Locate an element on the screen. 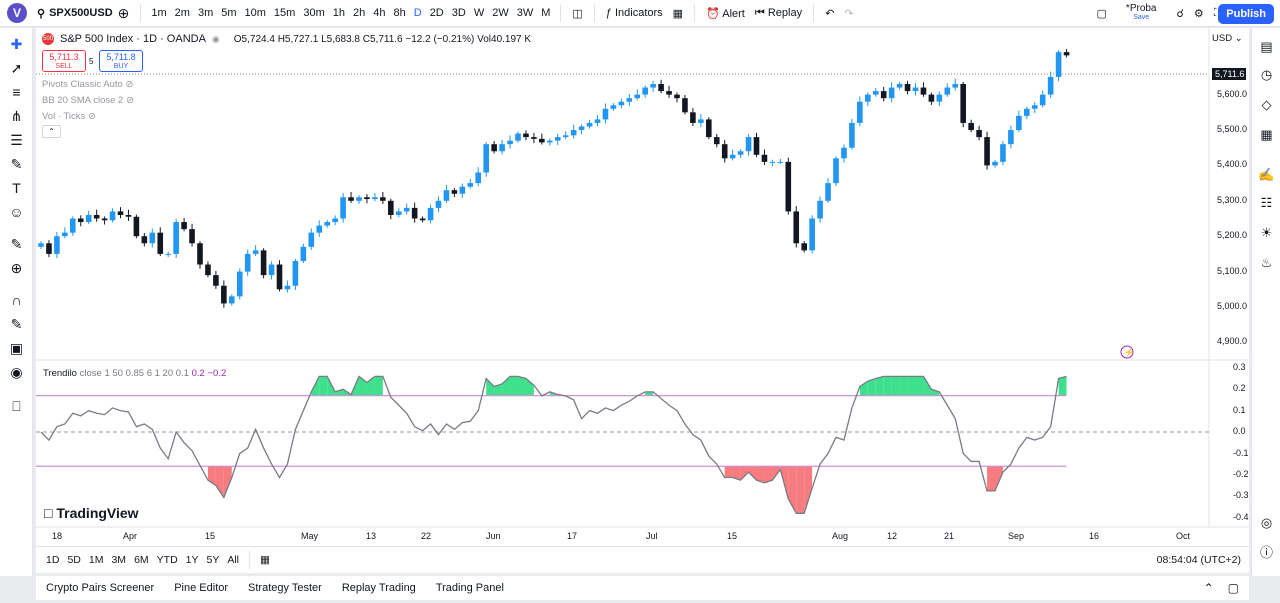  collapse-panel-icon: ⌃ is located at coordinates (1208, 588).